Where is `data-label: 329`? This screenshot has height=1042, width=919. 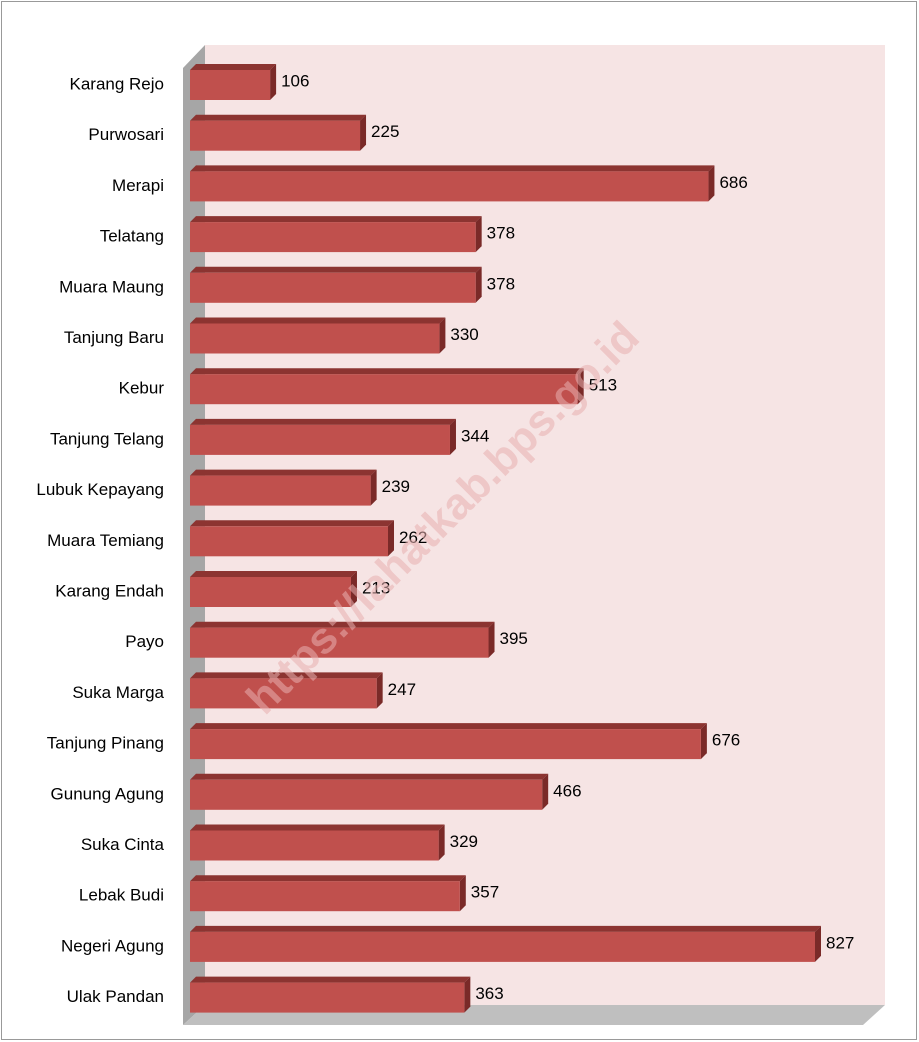
data-label: 329 is located at coordinates (464, 841).